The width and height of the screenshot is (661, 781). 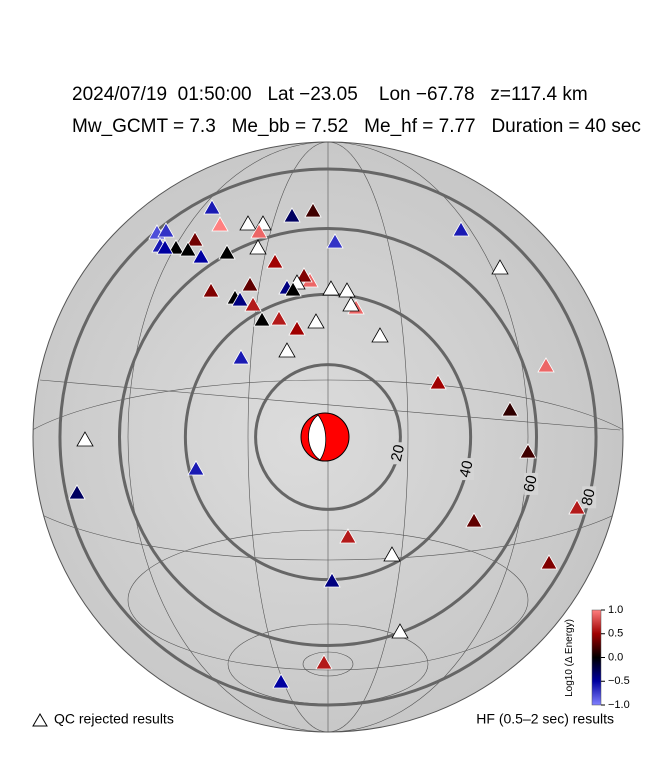 I want to click on ring-label: 80, so click(x=588, y=497).